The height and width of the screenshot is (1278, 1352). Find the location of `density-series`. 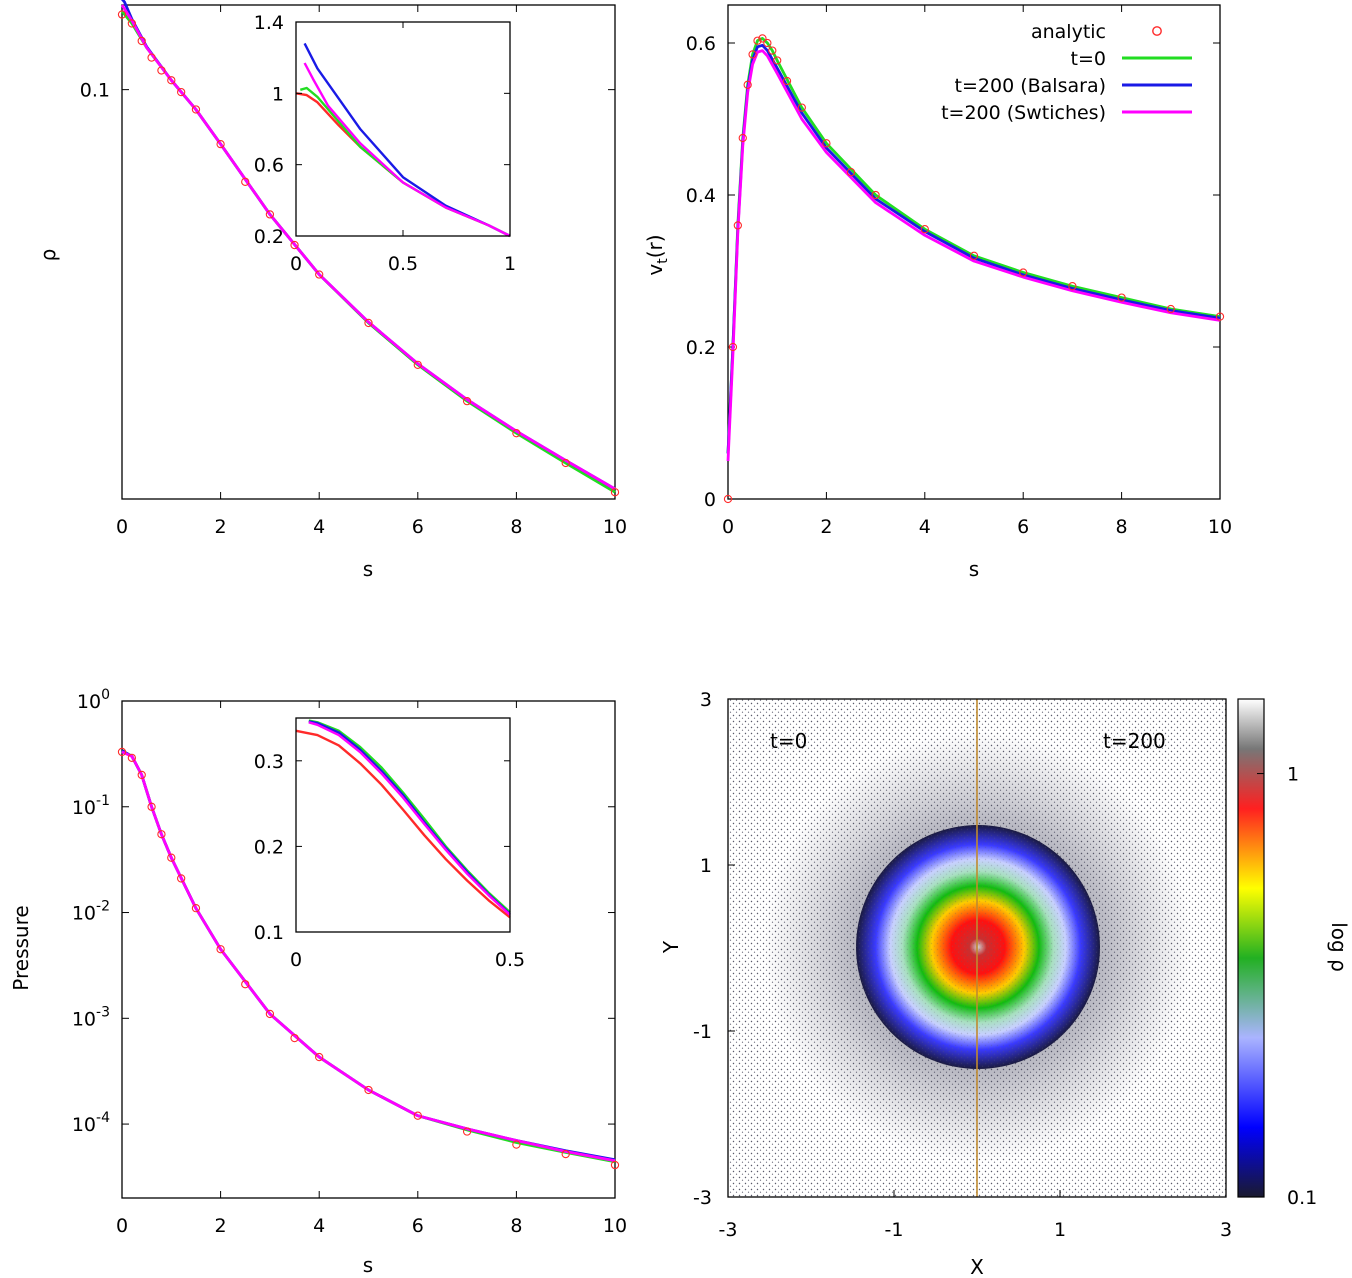

density-series is located at coordinates (368, 248).